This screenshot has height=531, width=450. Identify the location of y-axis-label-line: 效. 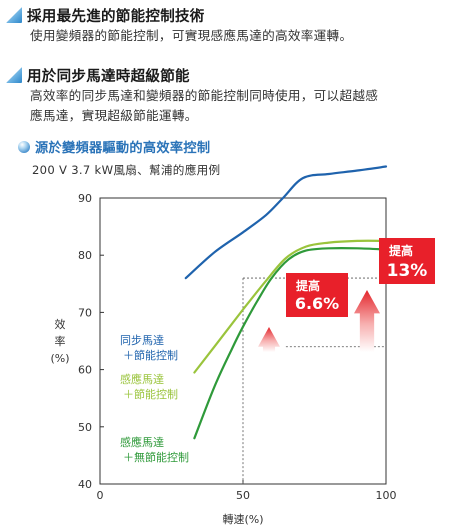
(60, 324).